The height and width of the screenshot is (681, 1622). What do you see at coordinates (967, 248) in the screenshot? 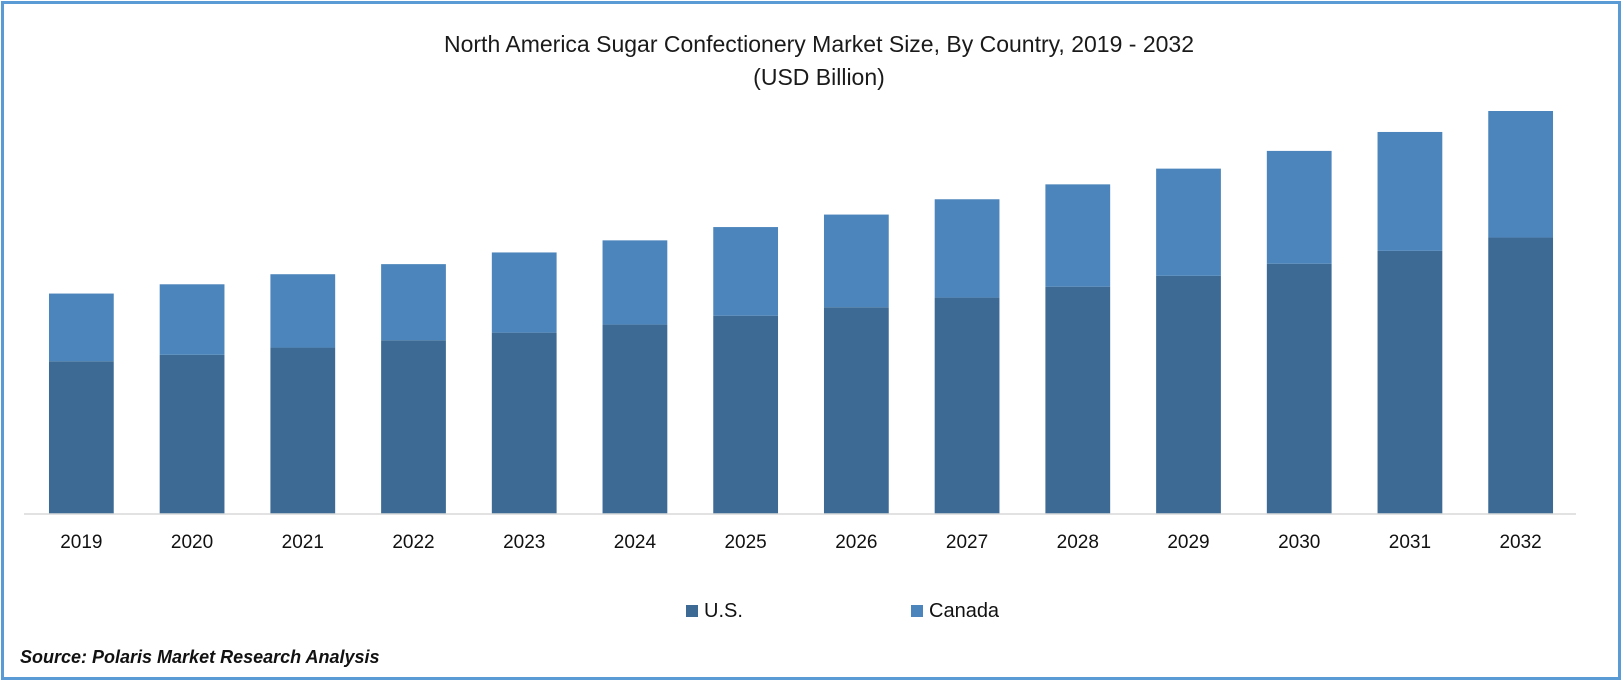
I see `bar-canada-2027` at bounding box center [967, 248].